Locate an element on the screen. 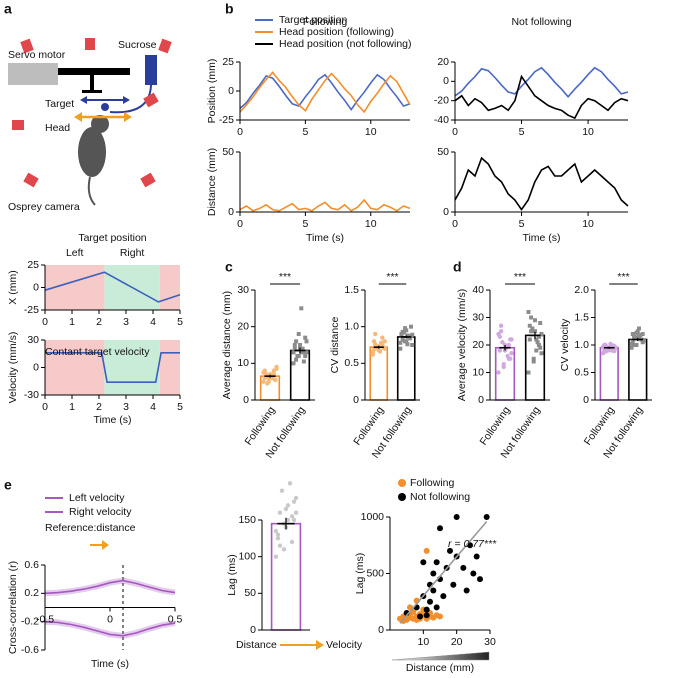  servo-motor is located at coordinates (33, 74).